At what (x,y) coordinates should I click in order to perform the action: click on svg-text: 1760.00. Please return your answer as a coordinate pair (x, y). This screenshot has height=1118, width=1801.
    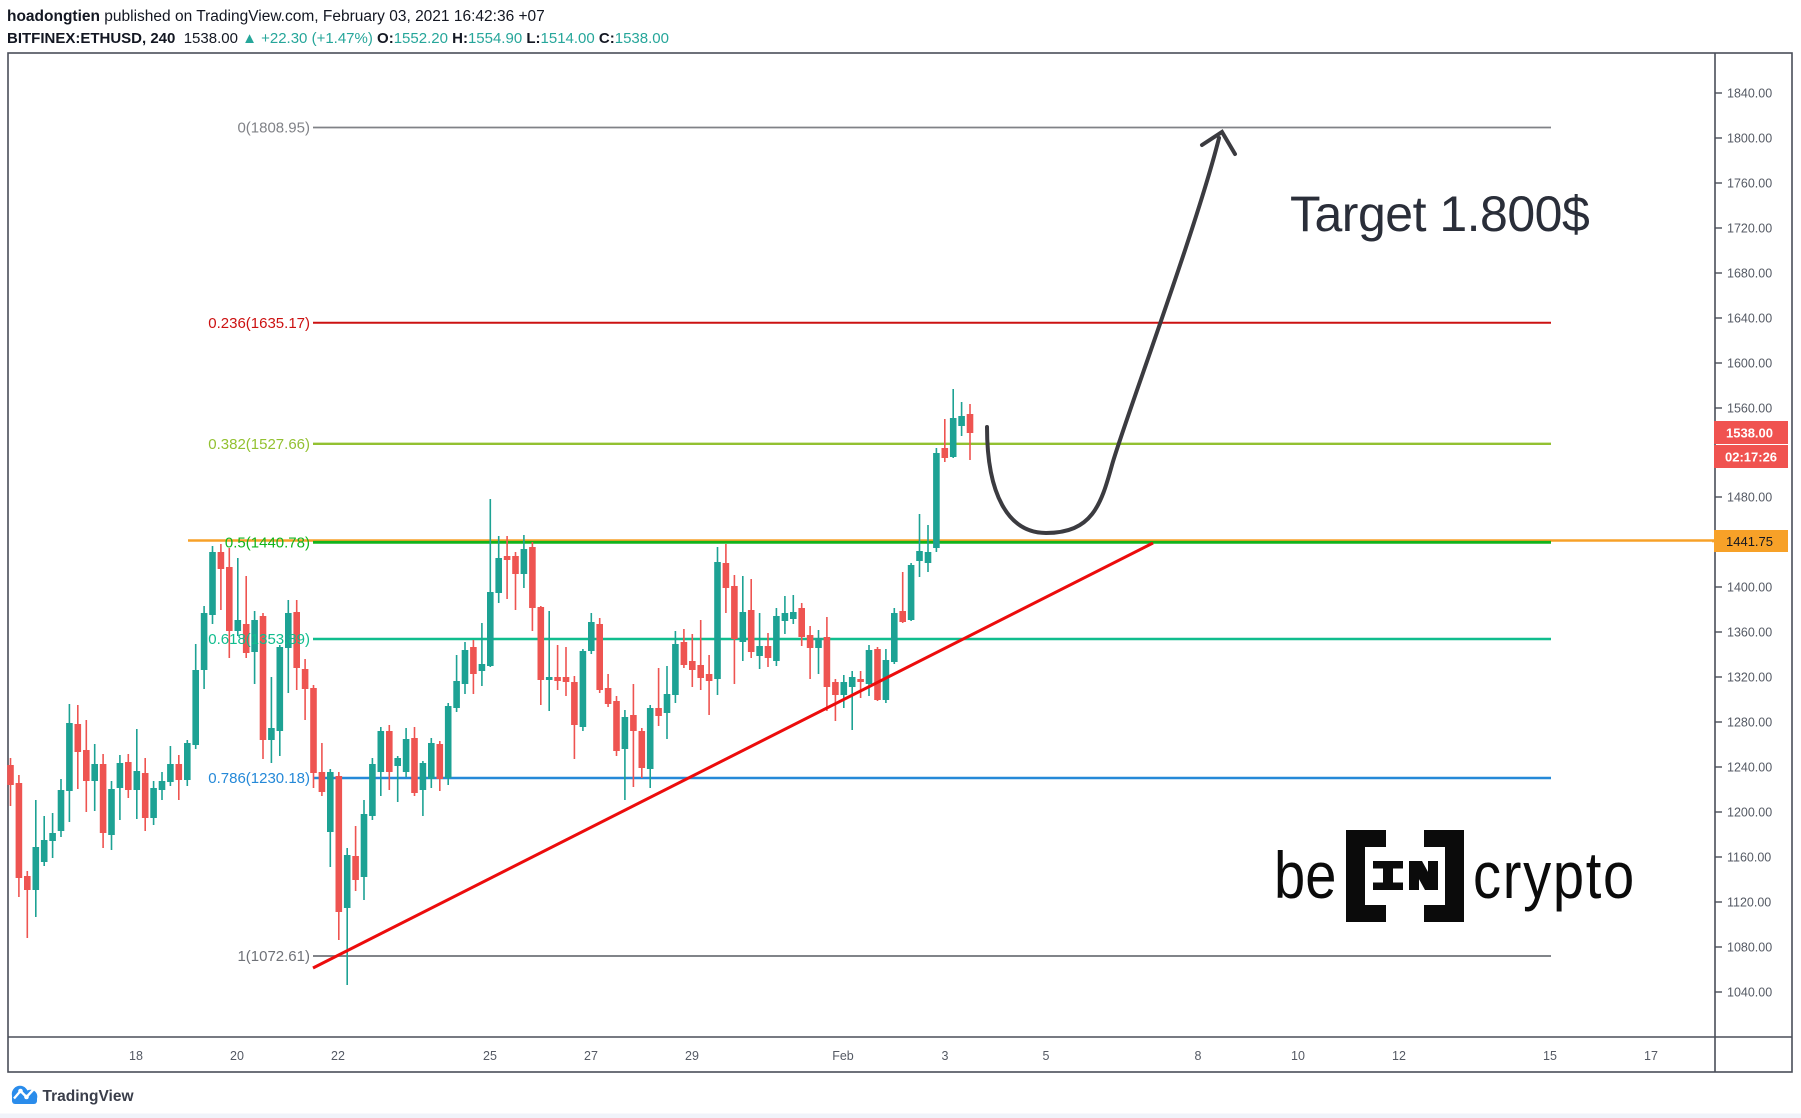
    Looking at the image, I should click on (1749, 184).